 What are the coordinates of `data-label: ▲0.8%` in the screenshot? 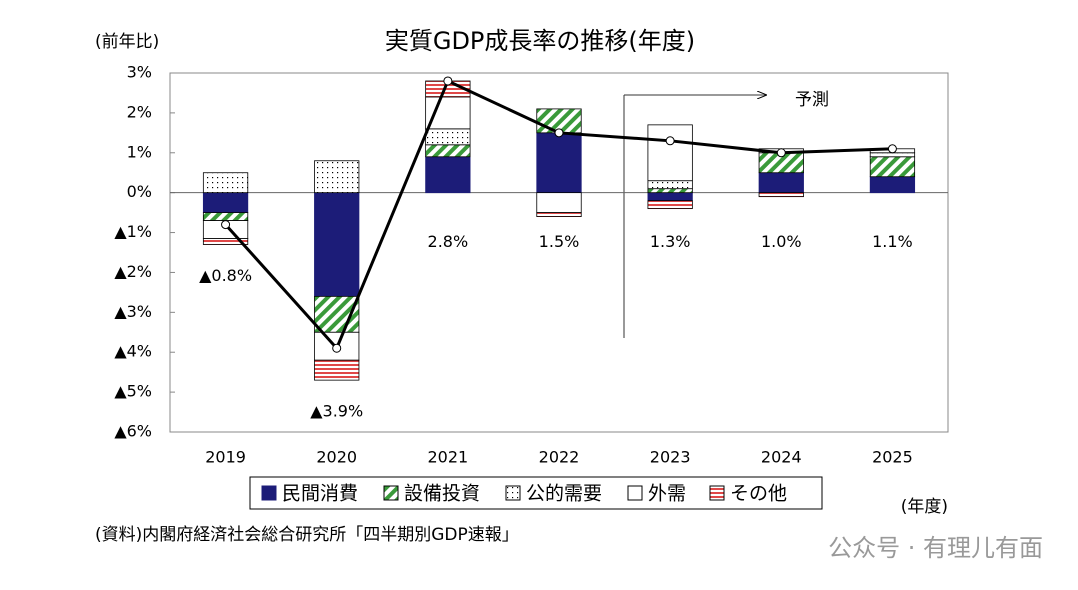 It's located at (225, 275).